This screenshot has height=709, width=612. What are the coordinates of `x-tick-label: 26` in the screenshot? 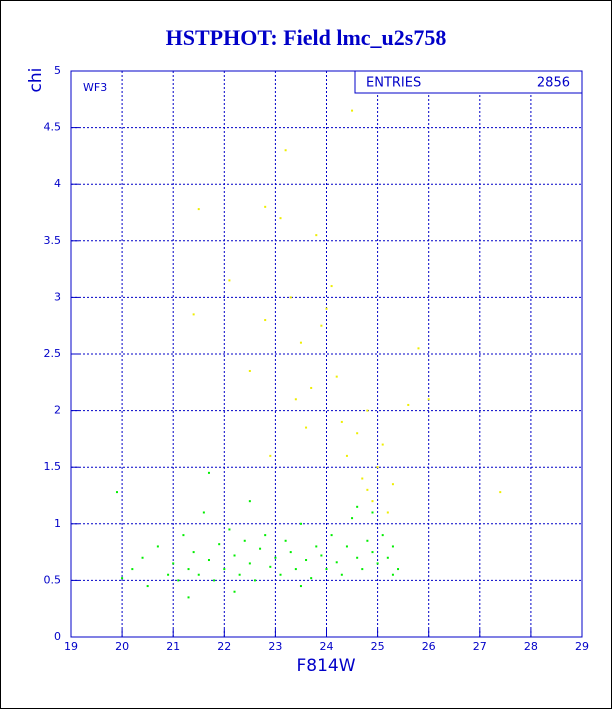 It's located at (429, 646).